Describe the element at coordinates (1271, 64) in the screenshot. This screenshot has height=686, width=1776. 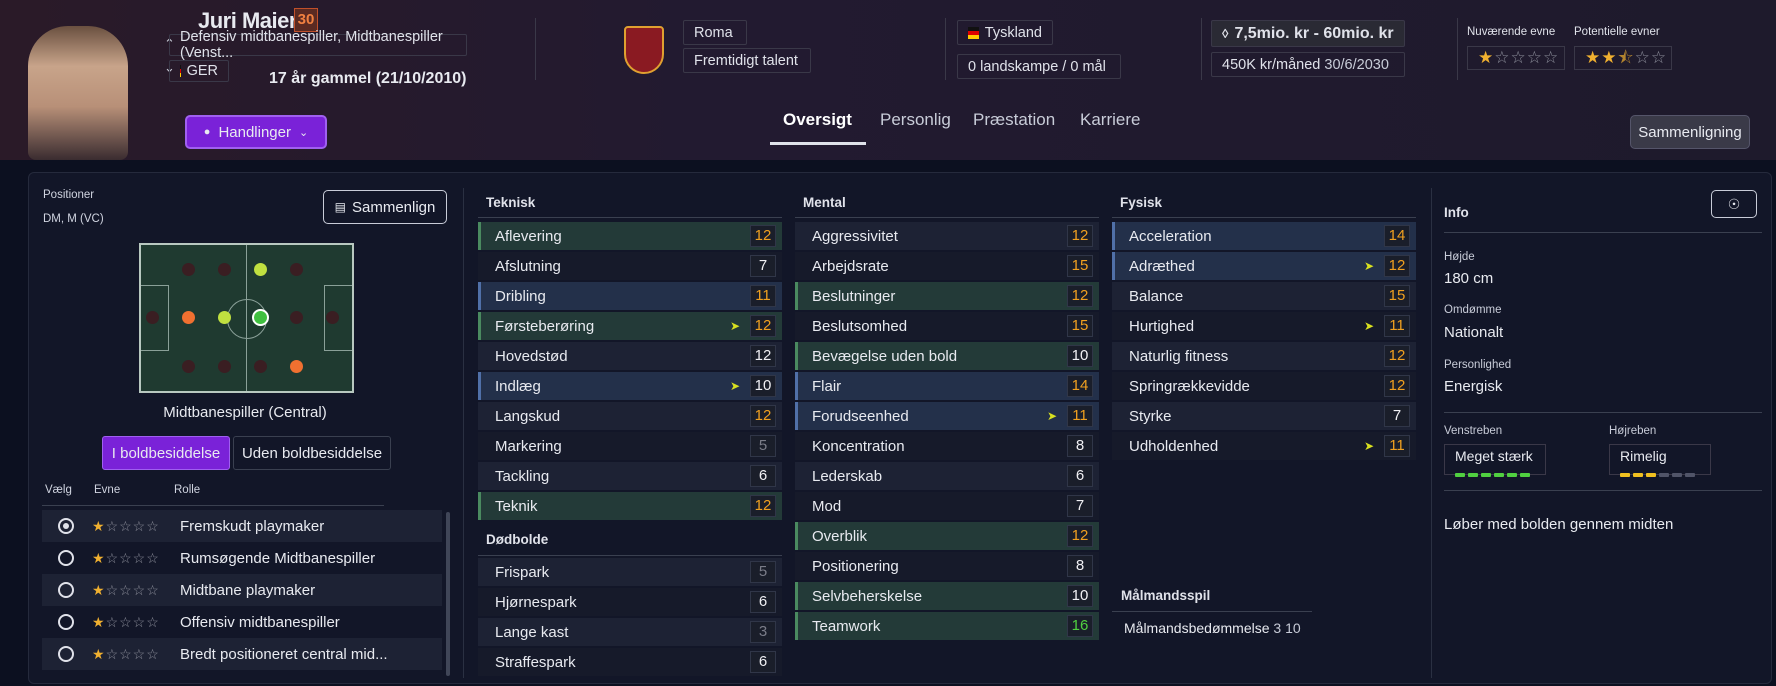
I see `wage: 450K kr/måned` at that location.